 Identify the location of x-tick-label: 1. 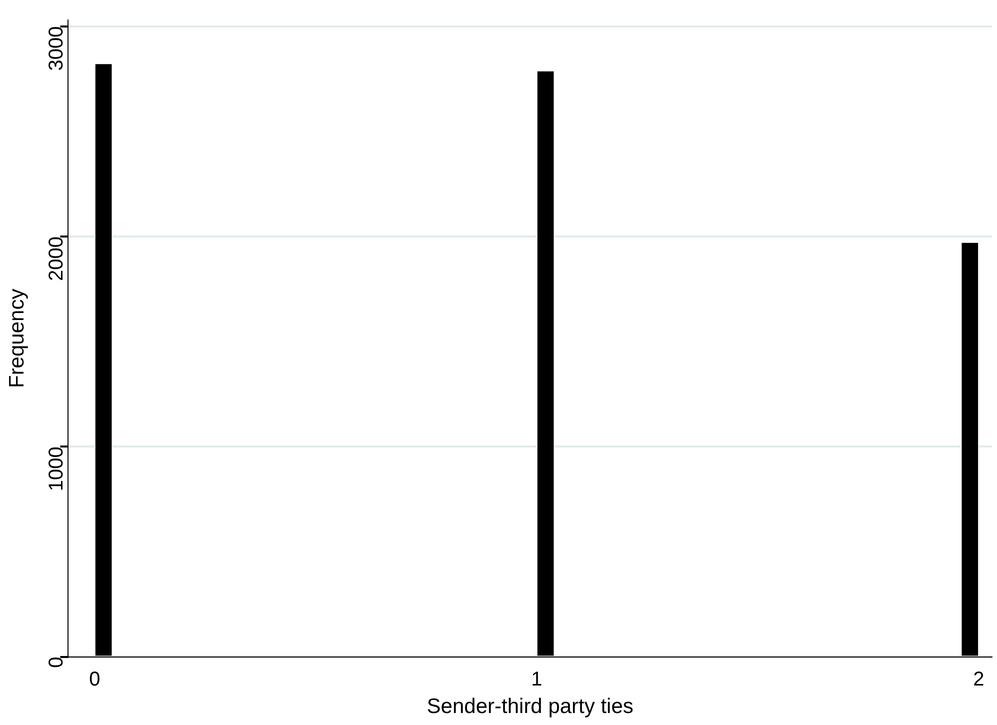
(536, 679).